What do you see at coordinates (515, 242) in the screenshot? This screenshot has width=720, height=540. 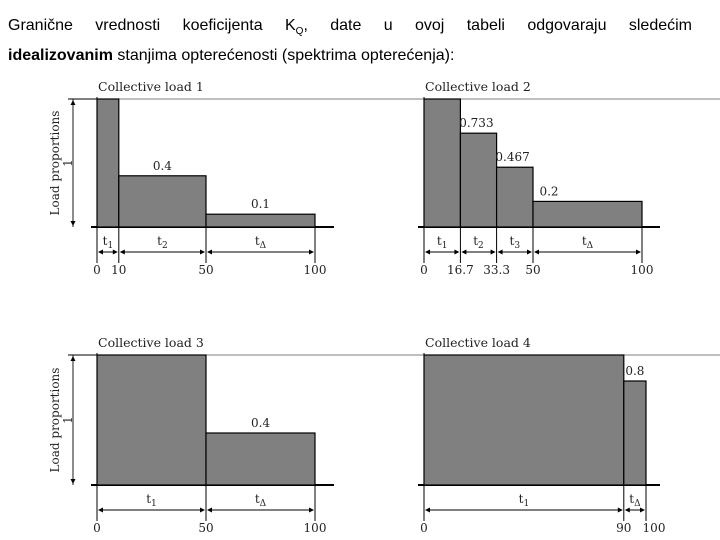 I see `phase-label: t3` at bounding box center [515, 242].